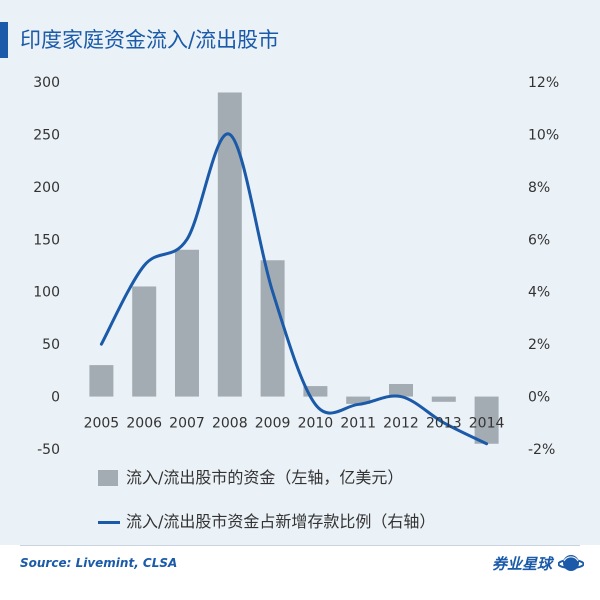 The width and height of the screenshot is (600, 600). Describe the element at coordinates (55, 398) in the screenshot. I see `left-tick-label: 0` at that location.